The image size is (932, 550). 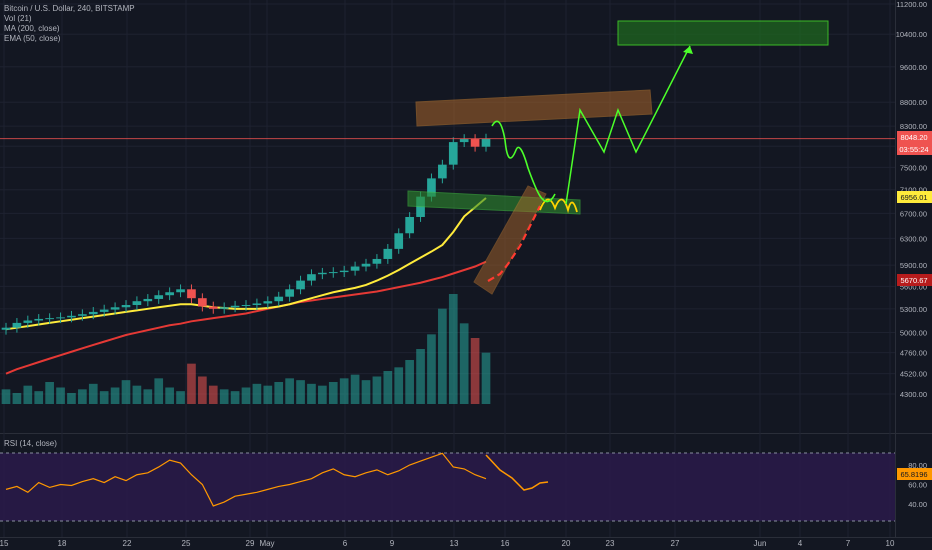 What do you see at coordinates (917, 504) in the screenshot?
I see `rsi-y-tick-label: 40.00` at bounding box center [917, 504].